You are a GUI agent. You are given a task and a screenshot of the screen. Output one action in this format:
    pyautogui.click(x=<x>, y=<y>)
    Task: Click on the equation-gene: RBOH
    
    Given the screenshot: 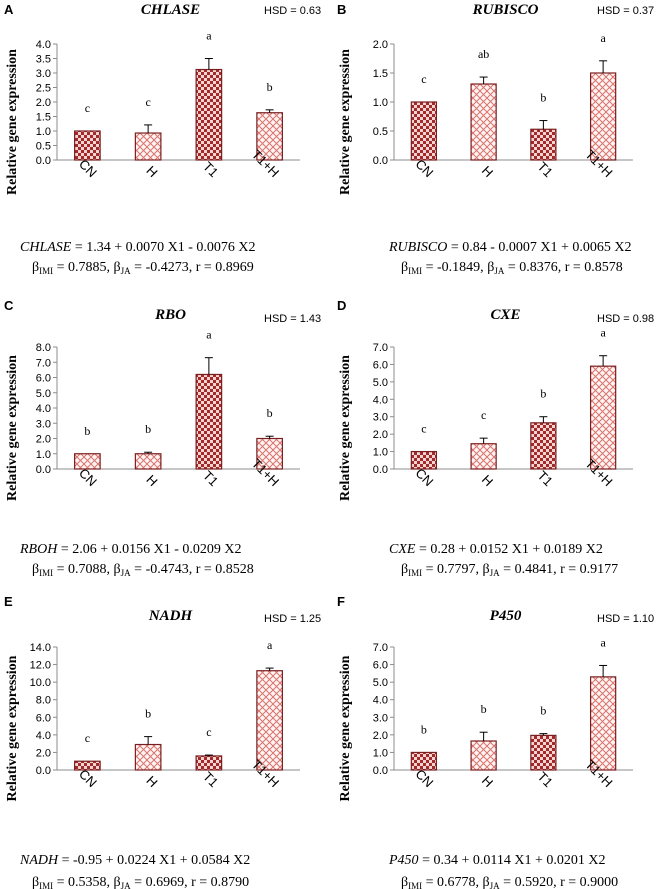 What is the action you would take?
    pyautogui.click(x=38, y=549)
    